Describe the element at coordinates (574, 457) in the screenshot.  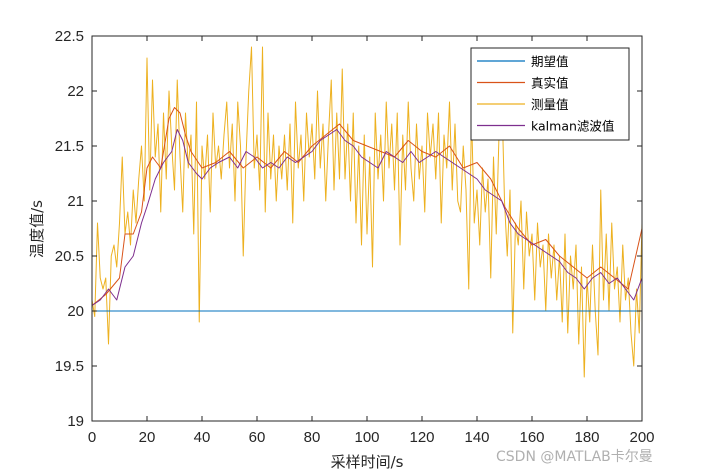
I see `watermark: CSDN @MATLAB卡尔曼` at that location.